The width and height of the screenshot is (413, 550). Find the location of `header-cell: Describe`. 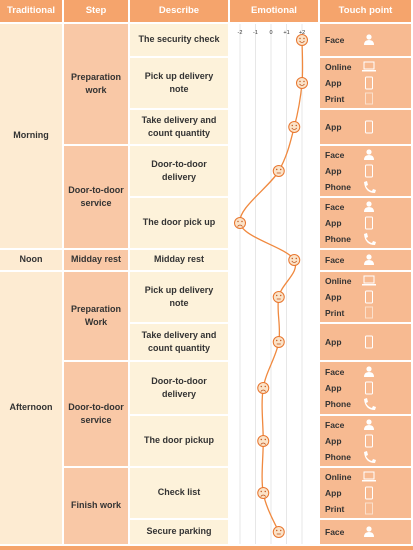

header-cell: Describe is located at coordinates (179, 11).